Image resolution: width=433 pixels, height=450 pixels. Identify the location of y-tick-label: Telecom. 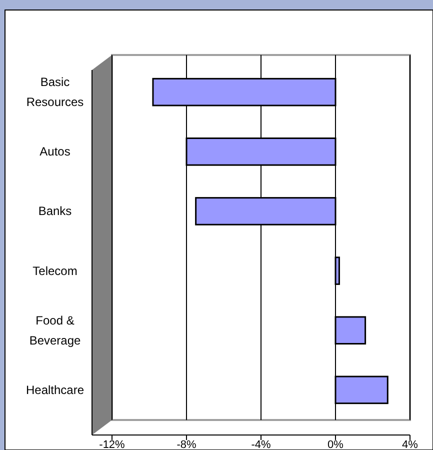
(55, 271).